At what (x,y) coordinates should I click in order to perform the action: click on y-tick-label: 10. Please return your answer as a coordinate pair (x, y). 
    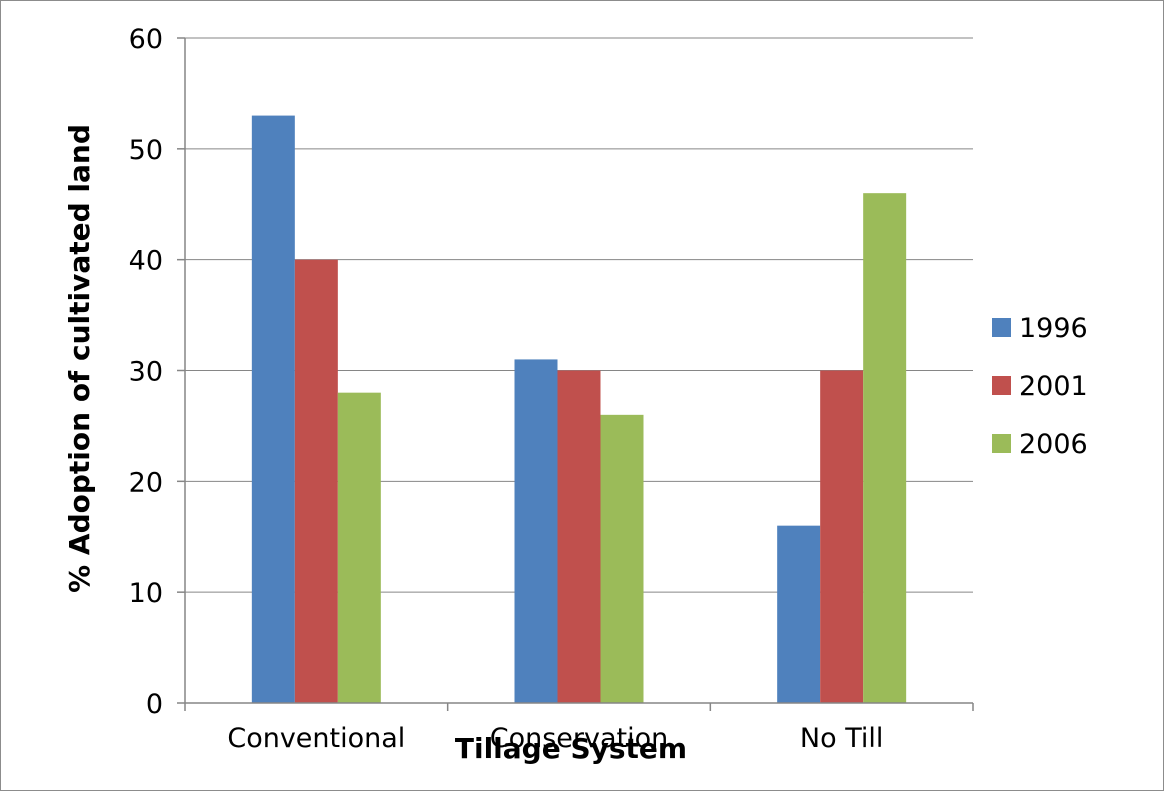
    Looking at the image, I should click on (146, 593).